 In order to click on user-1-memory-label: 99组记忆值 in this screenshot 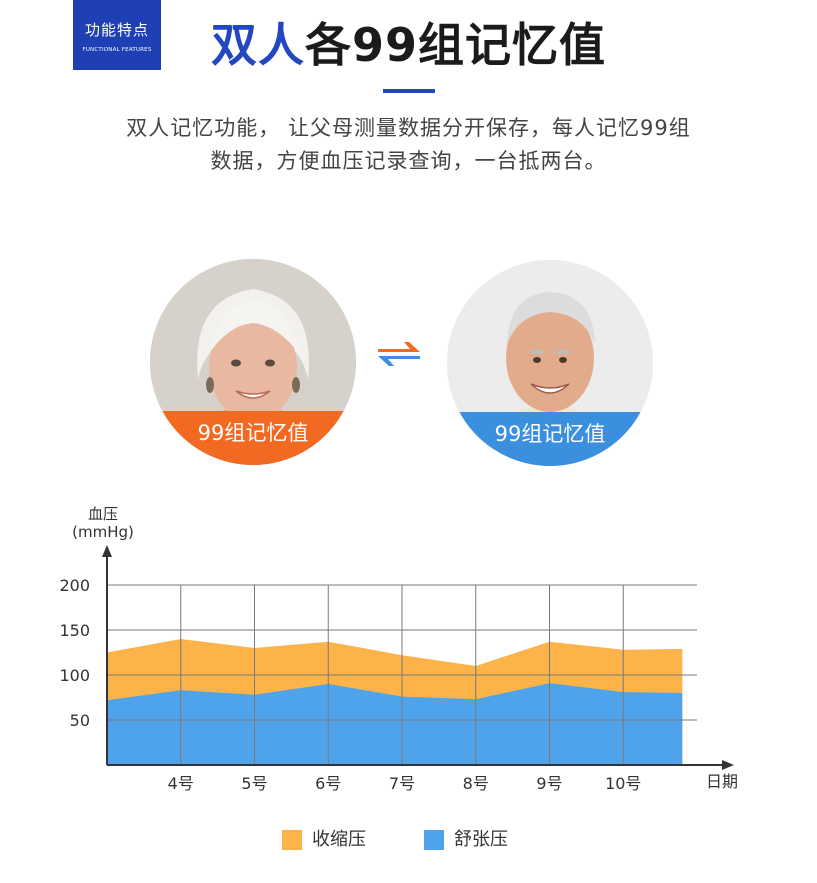, I will do `click(253, 438)`.